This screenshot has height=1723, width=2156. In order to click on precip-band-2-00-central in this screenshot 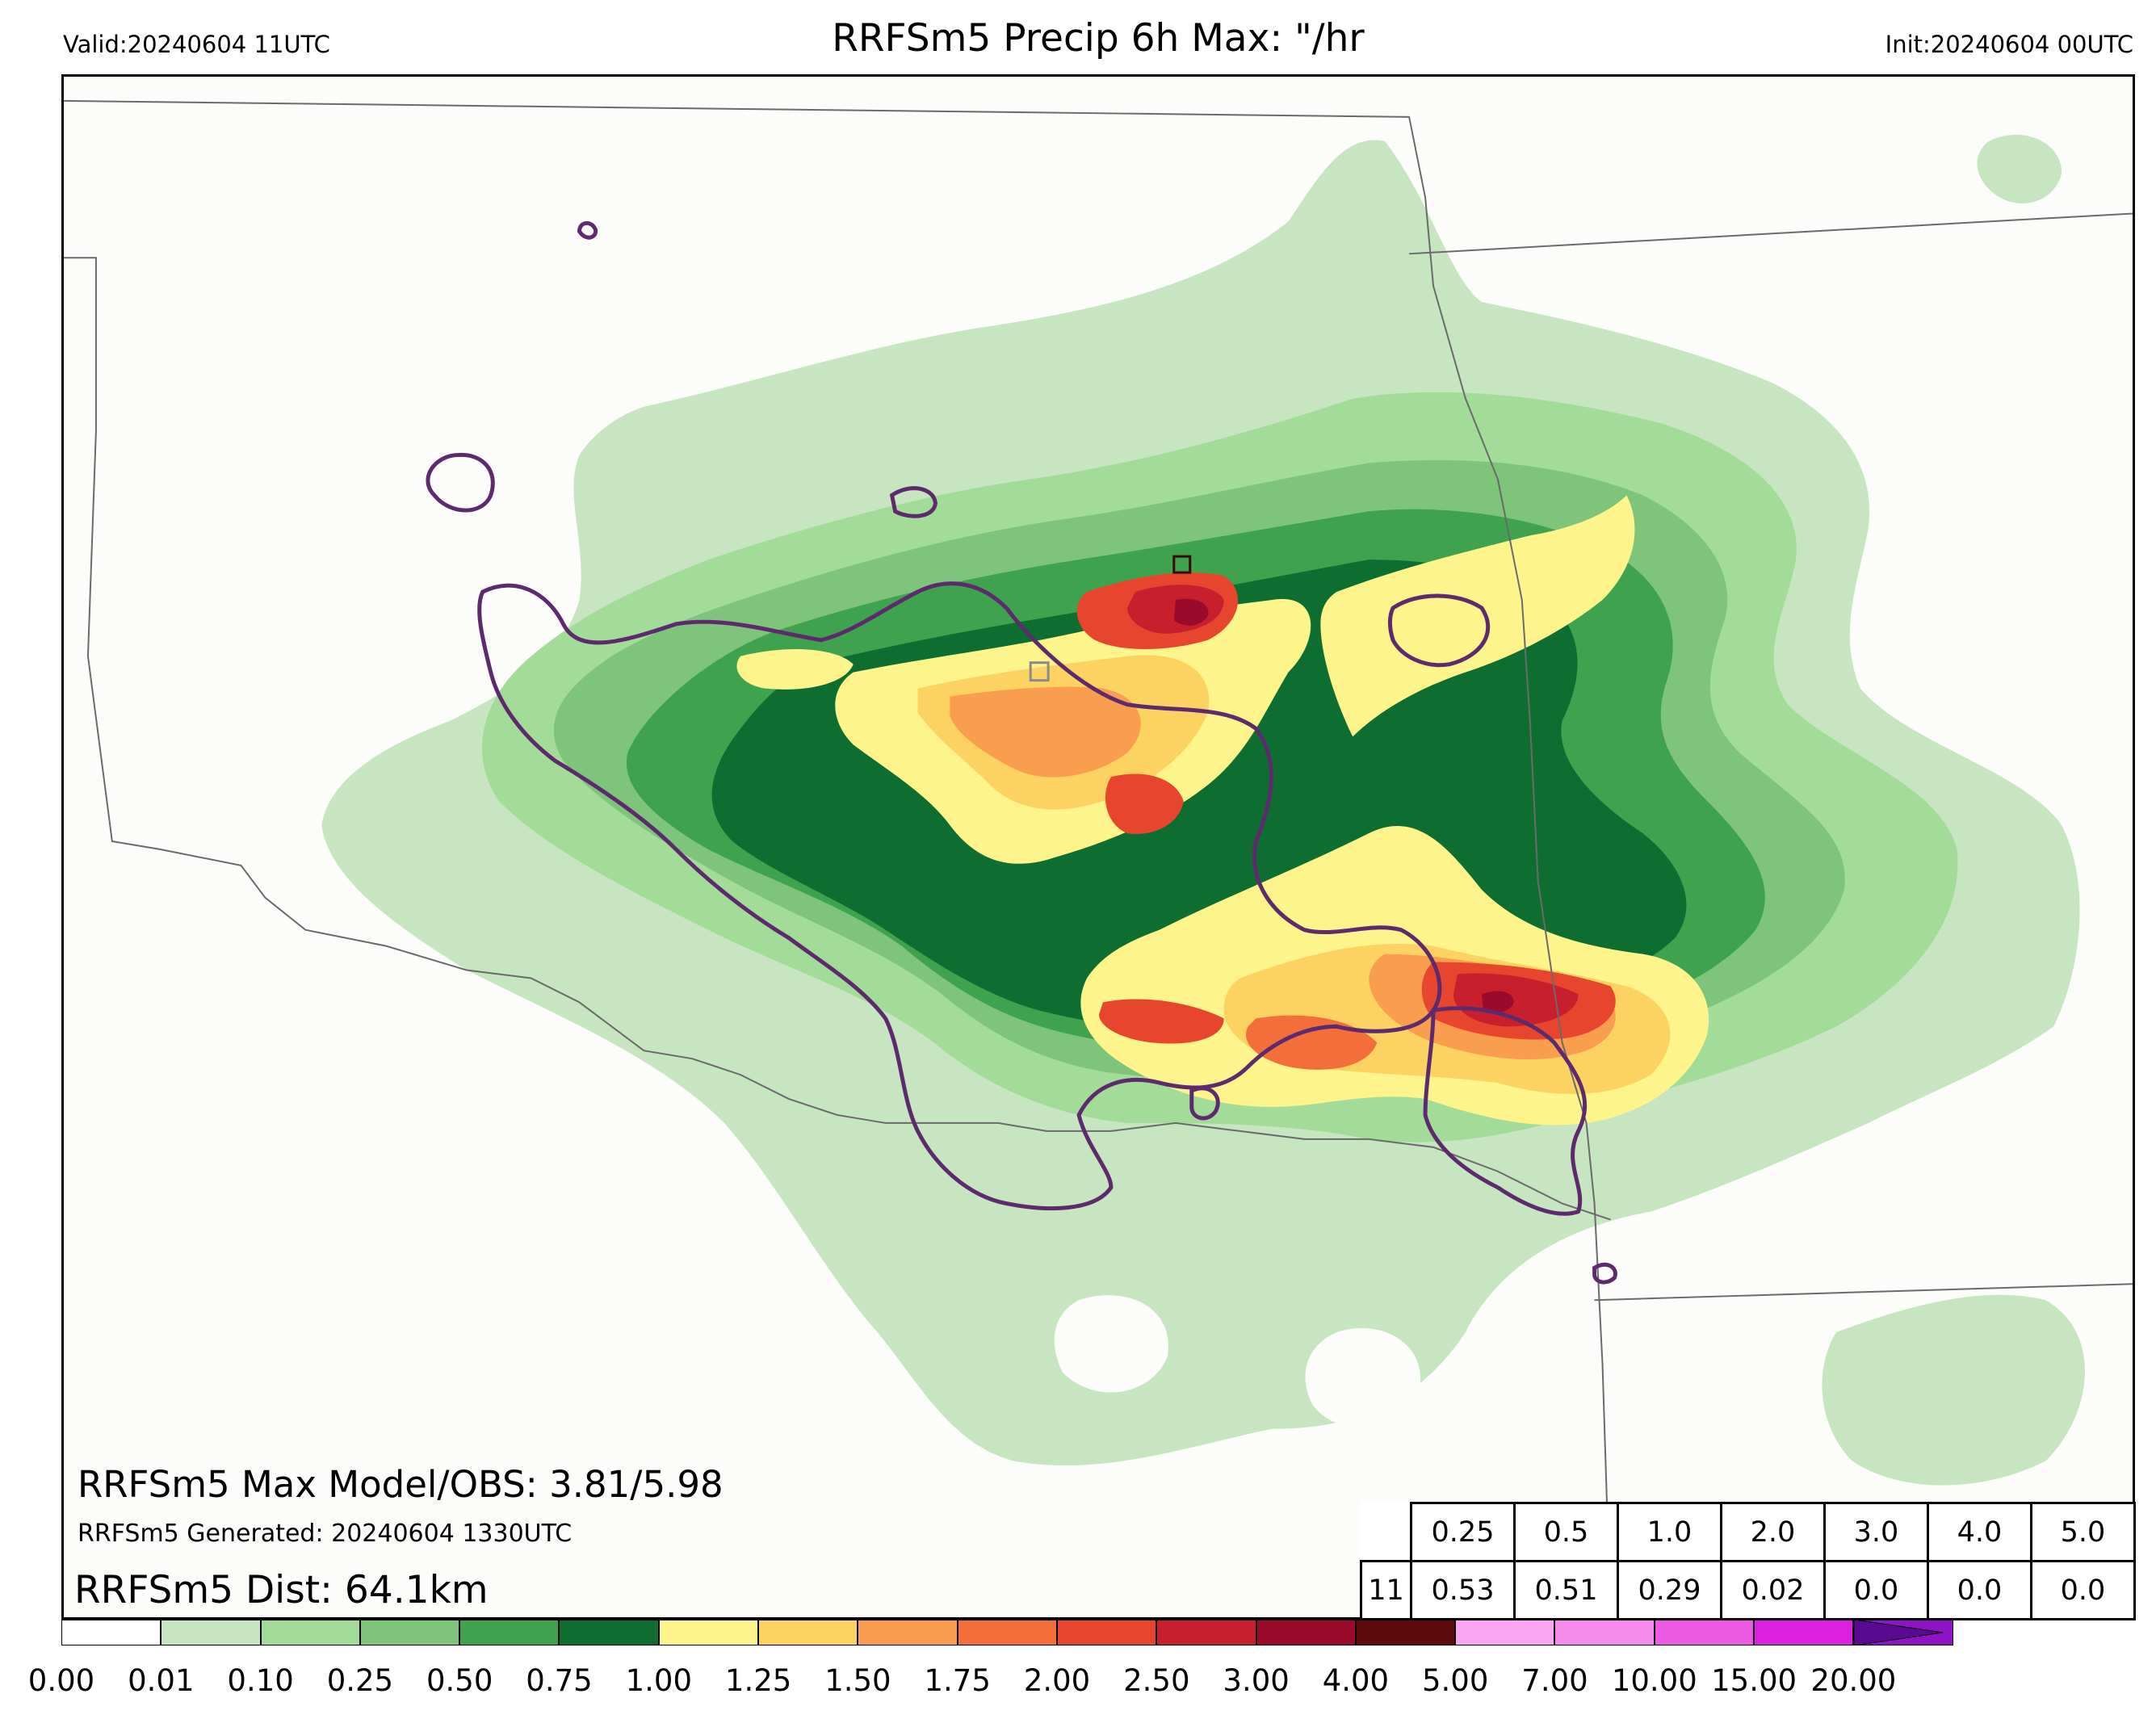, I will do `click(1144, 803)`.